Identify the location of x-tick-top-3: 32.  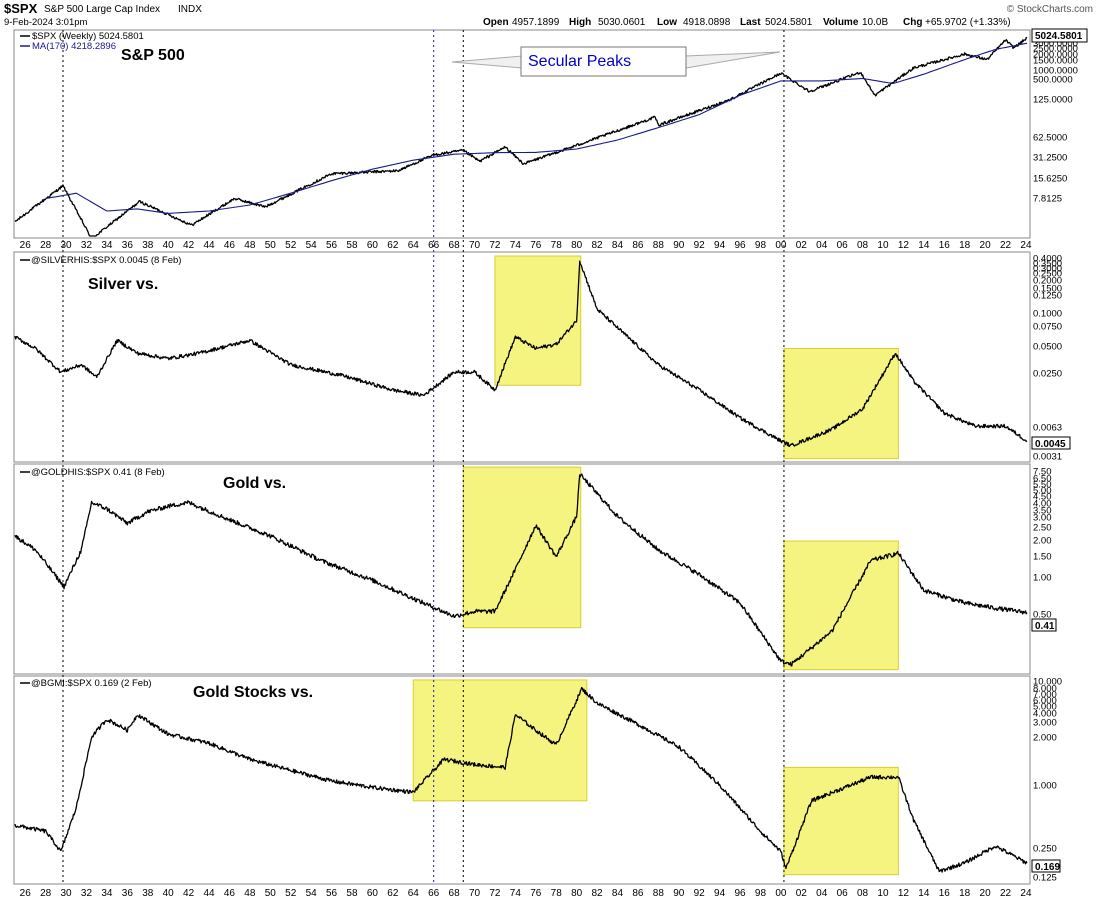
(87, 245).